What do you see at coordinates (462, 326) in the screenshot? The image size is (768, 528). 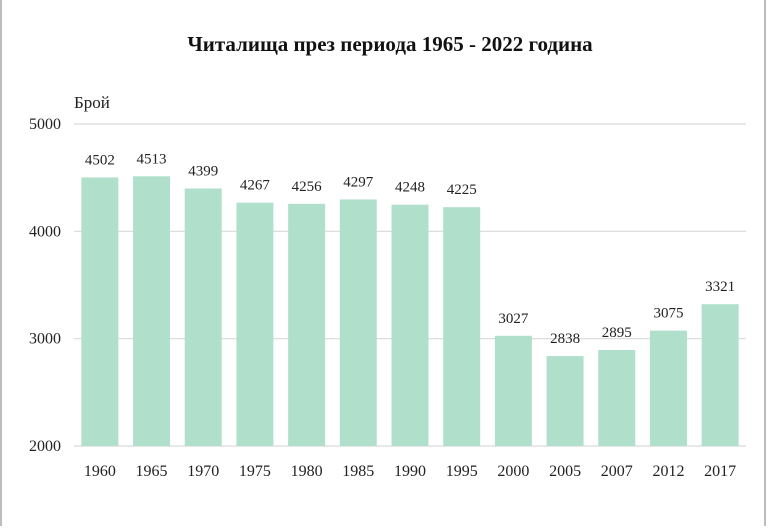 I see `bar-1995` at bounding box center [462, 326].